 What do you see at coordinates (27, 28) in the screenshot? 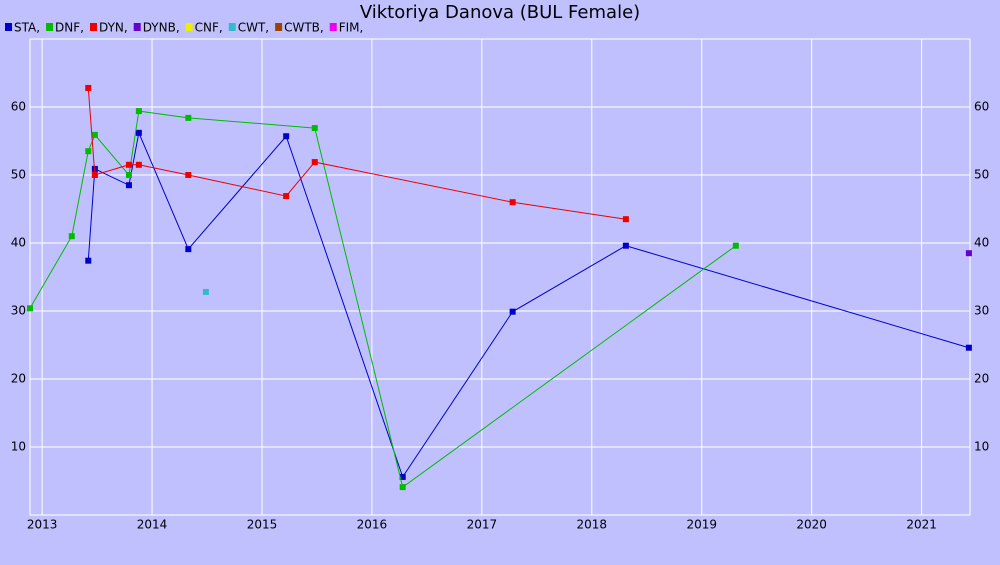
I see `legend-label: STA,` at bounding box center [27, 28].